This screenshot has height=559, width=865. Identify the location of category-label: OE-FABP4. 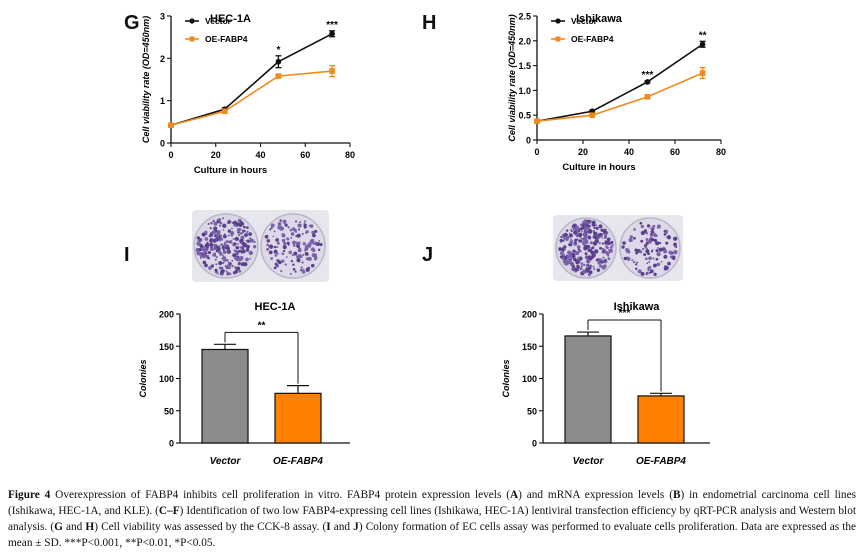
(298, 461).